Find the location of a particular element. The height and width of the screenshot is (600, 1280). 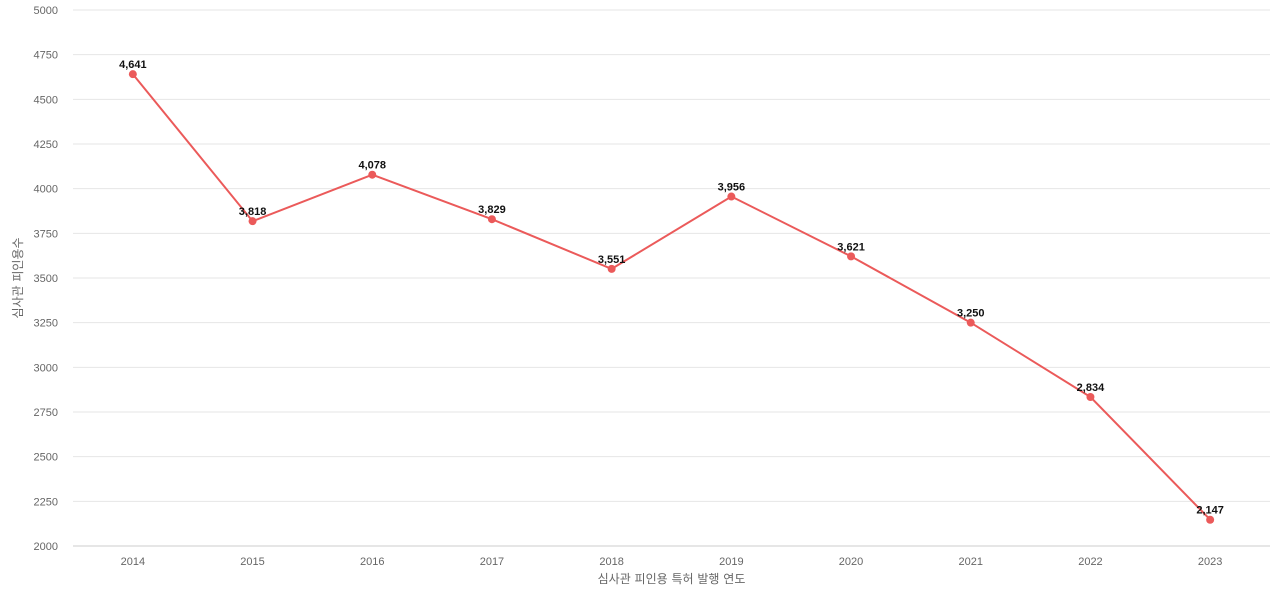

x-tick-label: 2015 is located at coordinates (252, 562).